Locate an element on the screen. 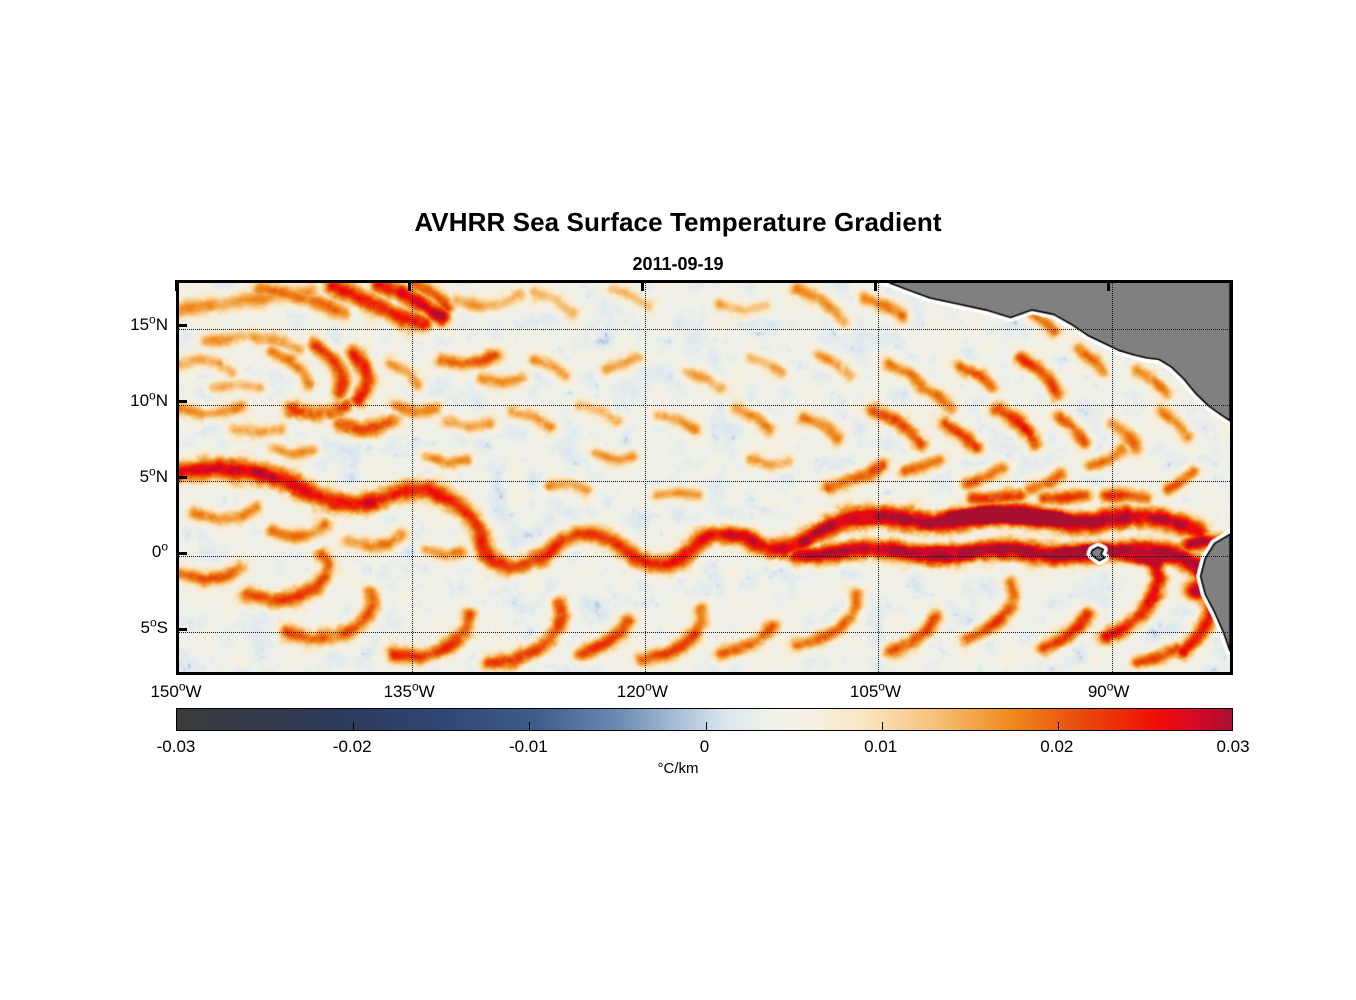 This screenshot has height=1000, width=1356. ytick-label: 15oN is located at coordinates (149, 322).